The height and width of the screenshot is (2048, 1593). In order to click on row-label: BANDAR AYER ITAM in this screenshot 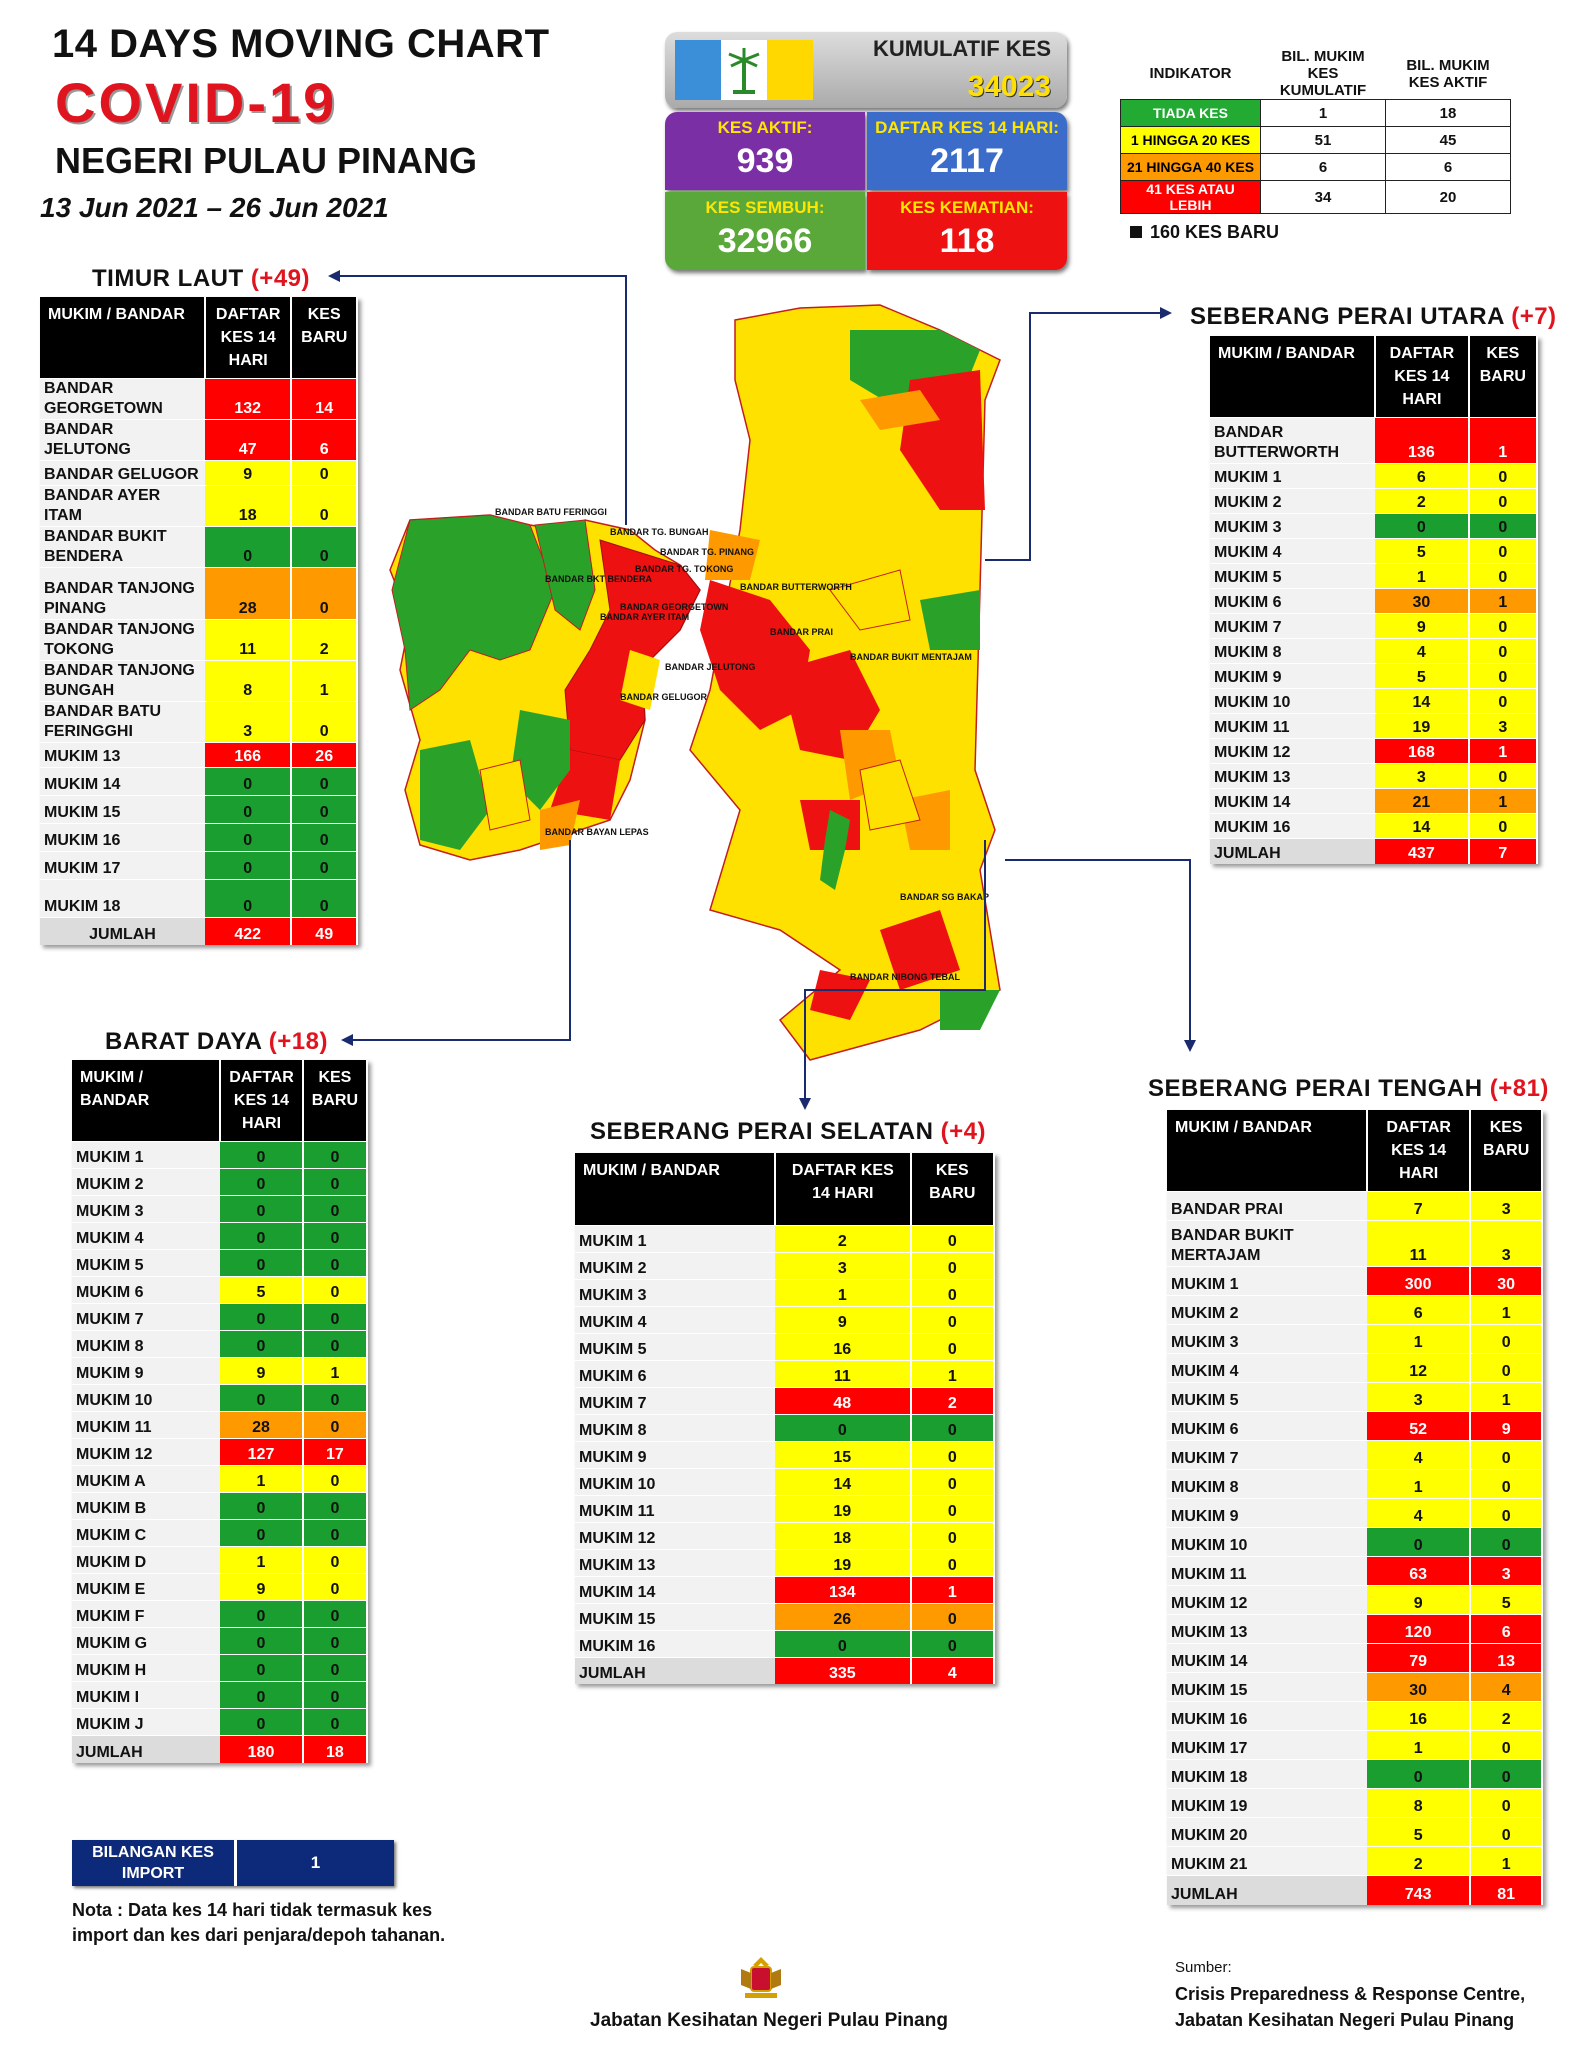, I will do `click(122, 506)`.